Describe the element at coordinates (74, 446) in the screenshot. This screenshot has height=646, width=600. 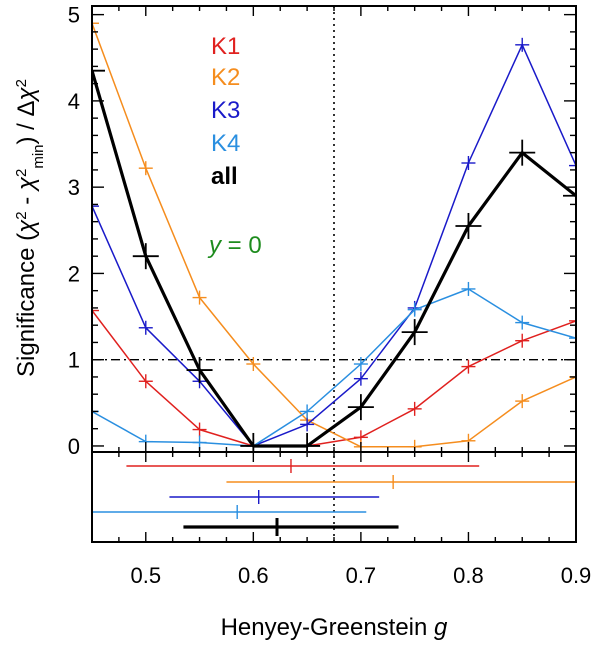
I see `y-tick-label: 0` at that location.